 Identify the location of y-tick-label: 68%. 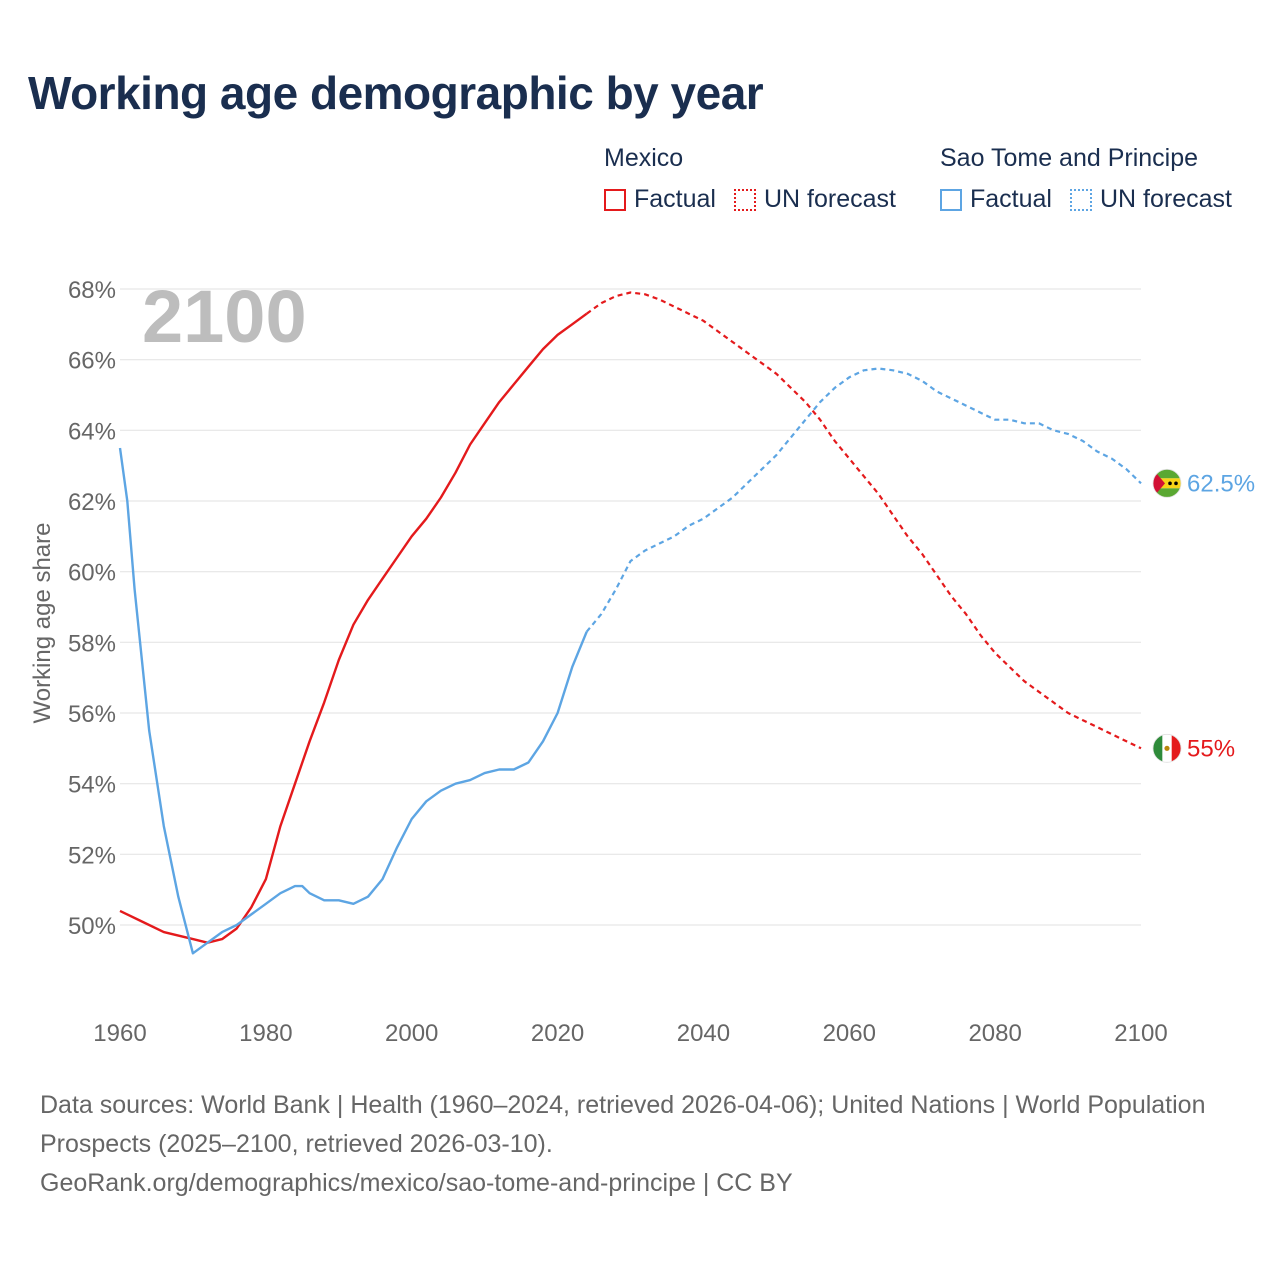
(92, 290).